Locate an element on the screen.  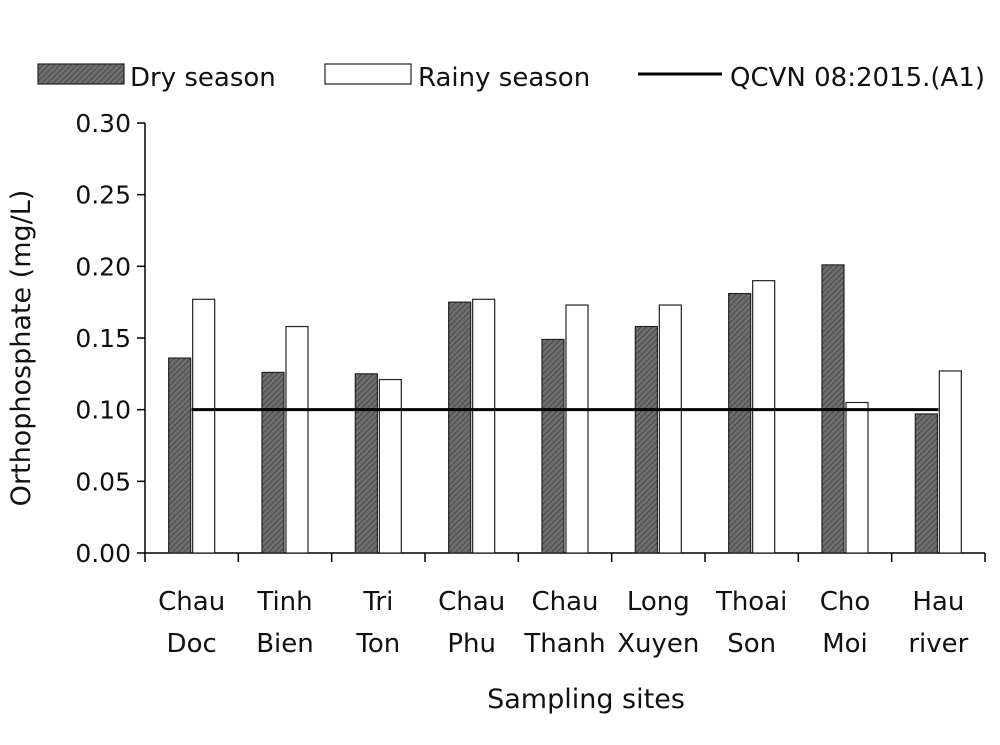
bar-rainy-season-chau-thanh is located at coordinates (577, 429).